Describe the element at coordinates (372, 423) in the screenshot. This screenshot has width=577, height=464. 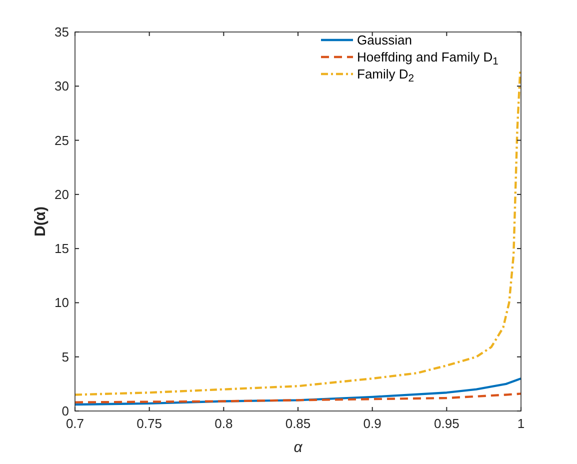
I see `x-tick-label: 0.9` at that location.